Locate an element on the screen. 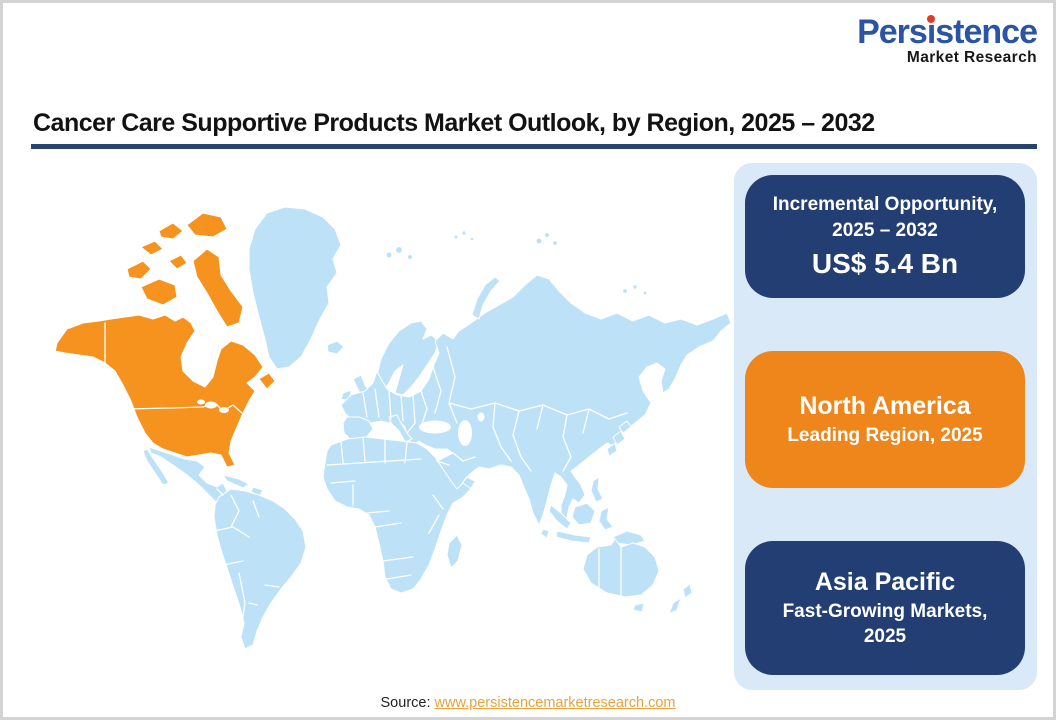 The image size is (1056, 720). map-sumatra is located at coordinates (560, 517).